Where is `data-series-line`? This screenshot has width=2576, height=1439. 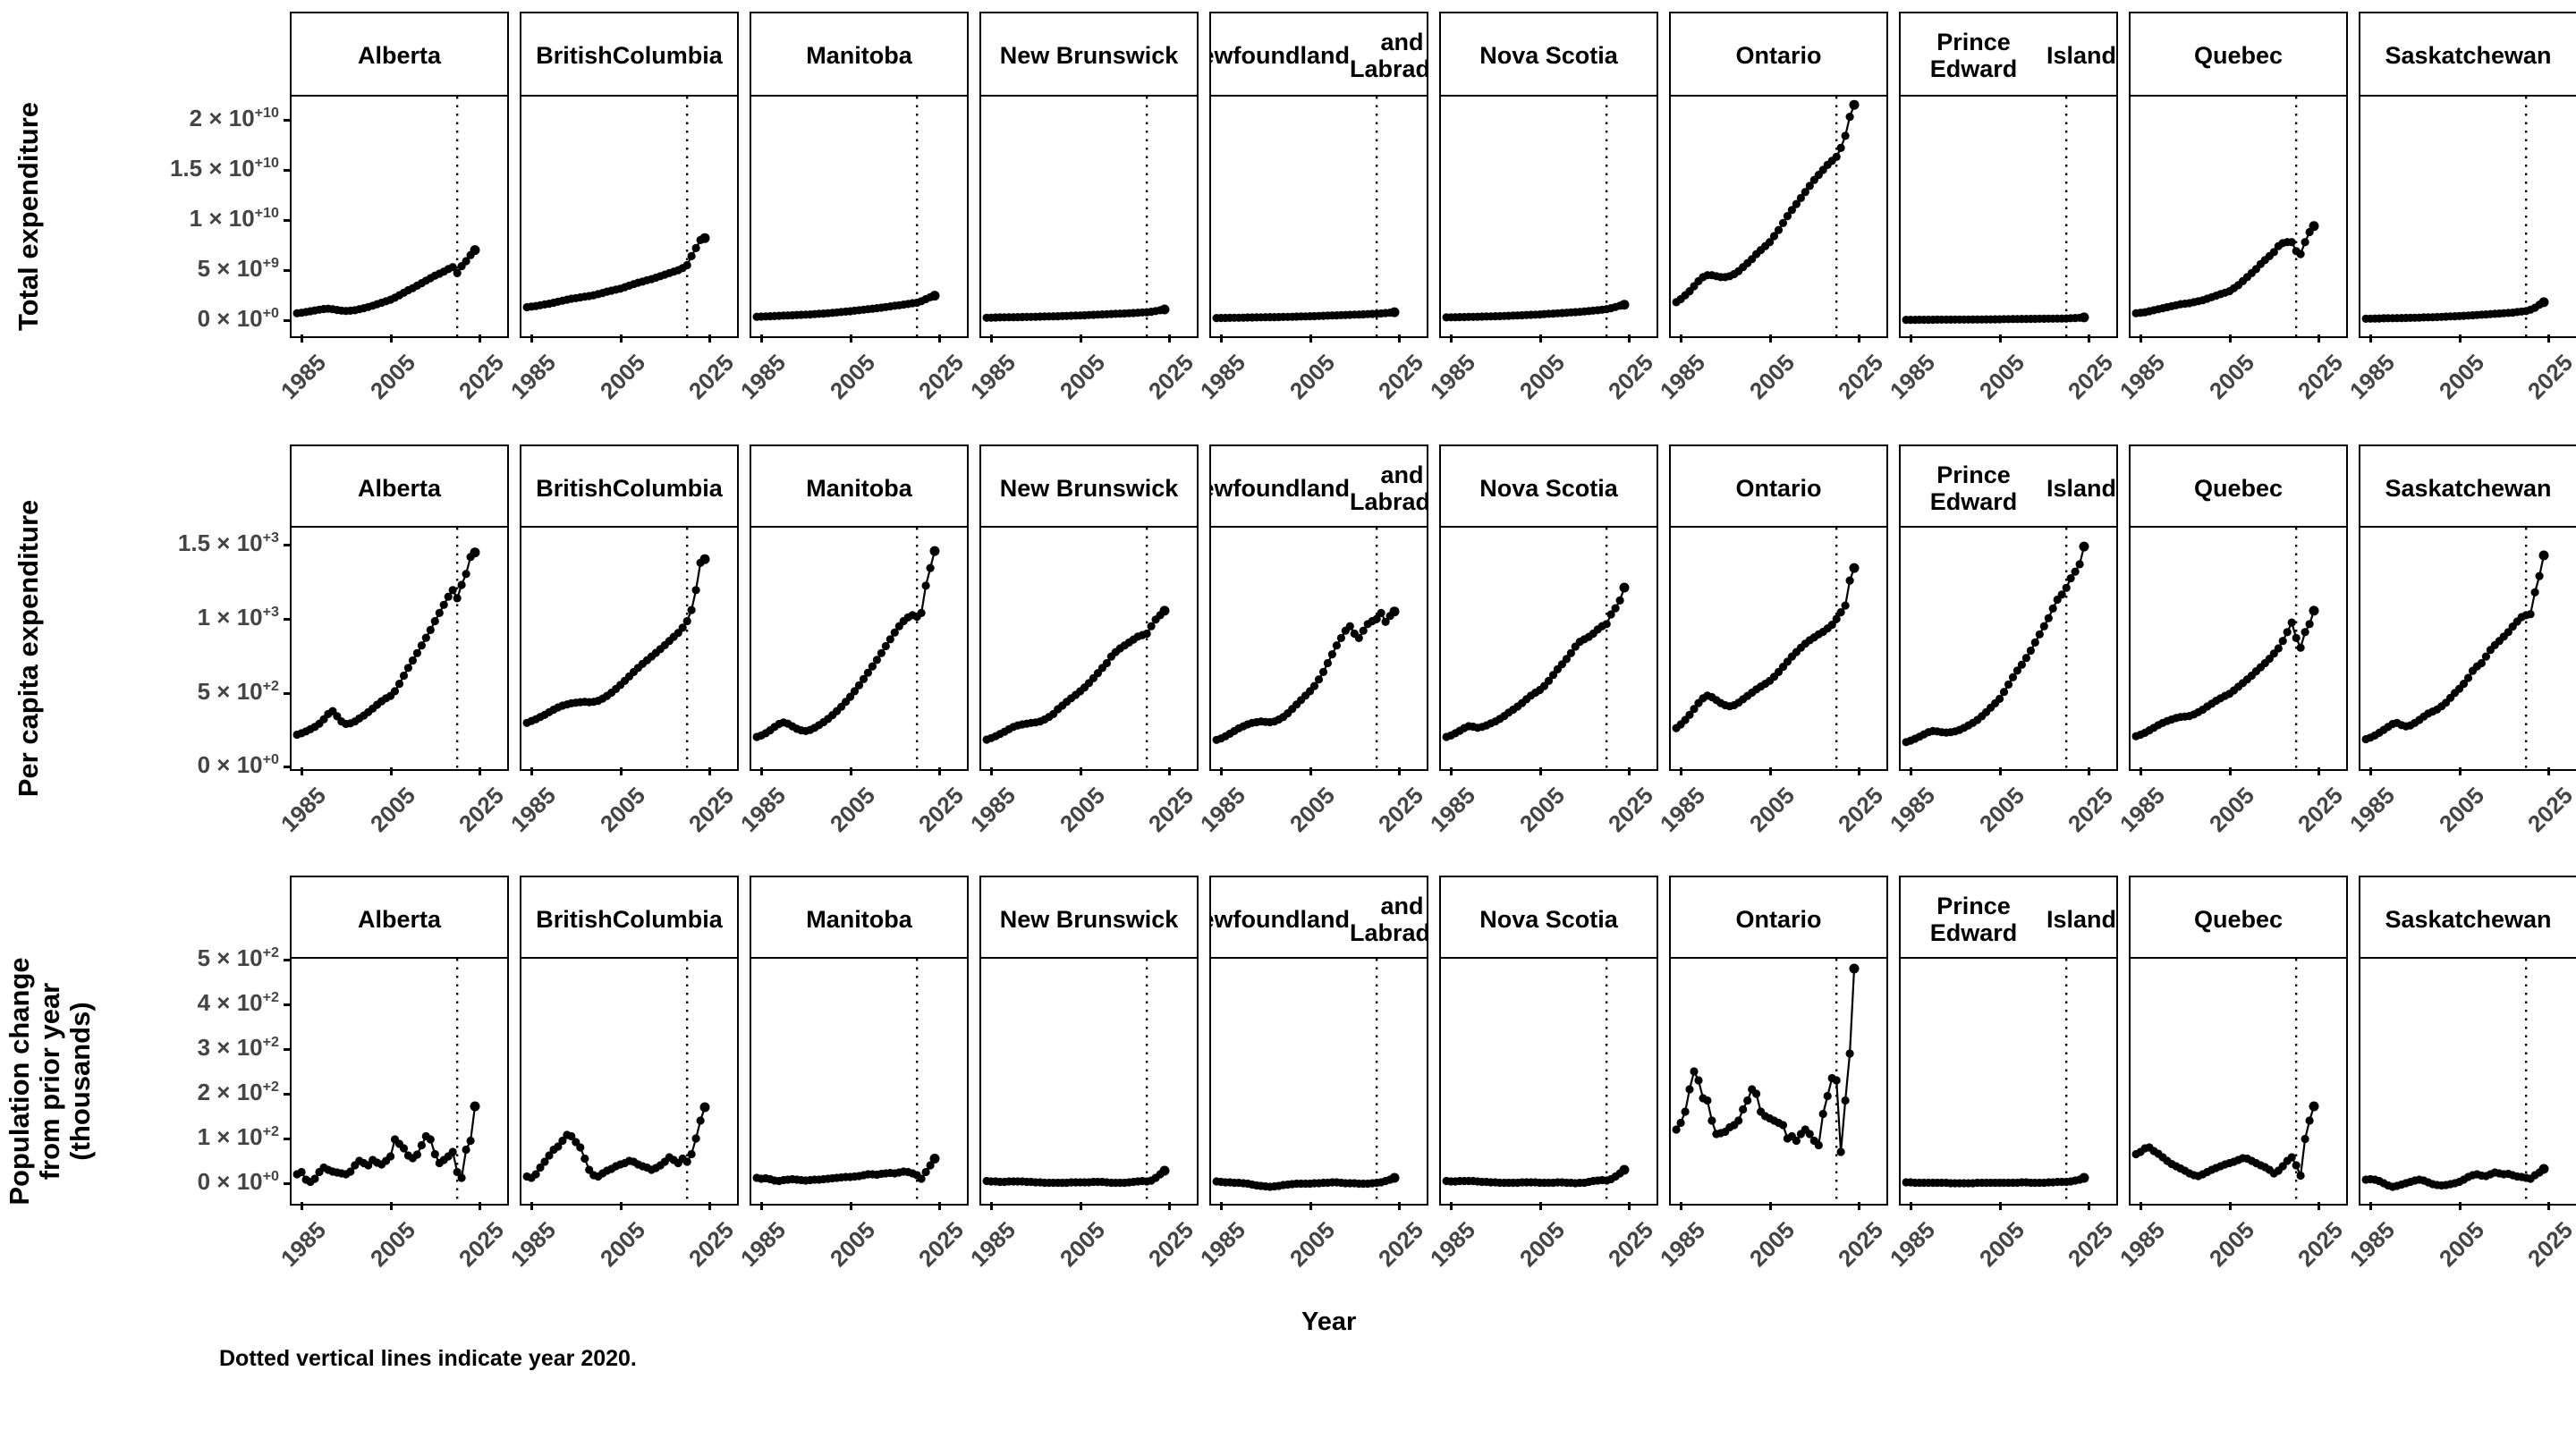
data-series-line is located at coordinates (386, 643).